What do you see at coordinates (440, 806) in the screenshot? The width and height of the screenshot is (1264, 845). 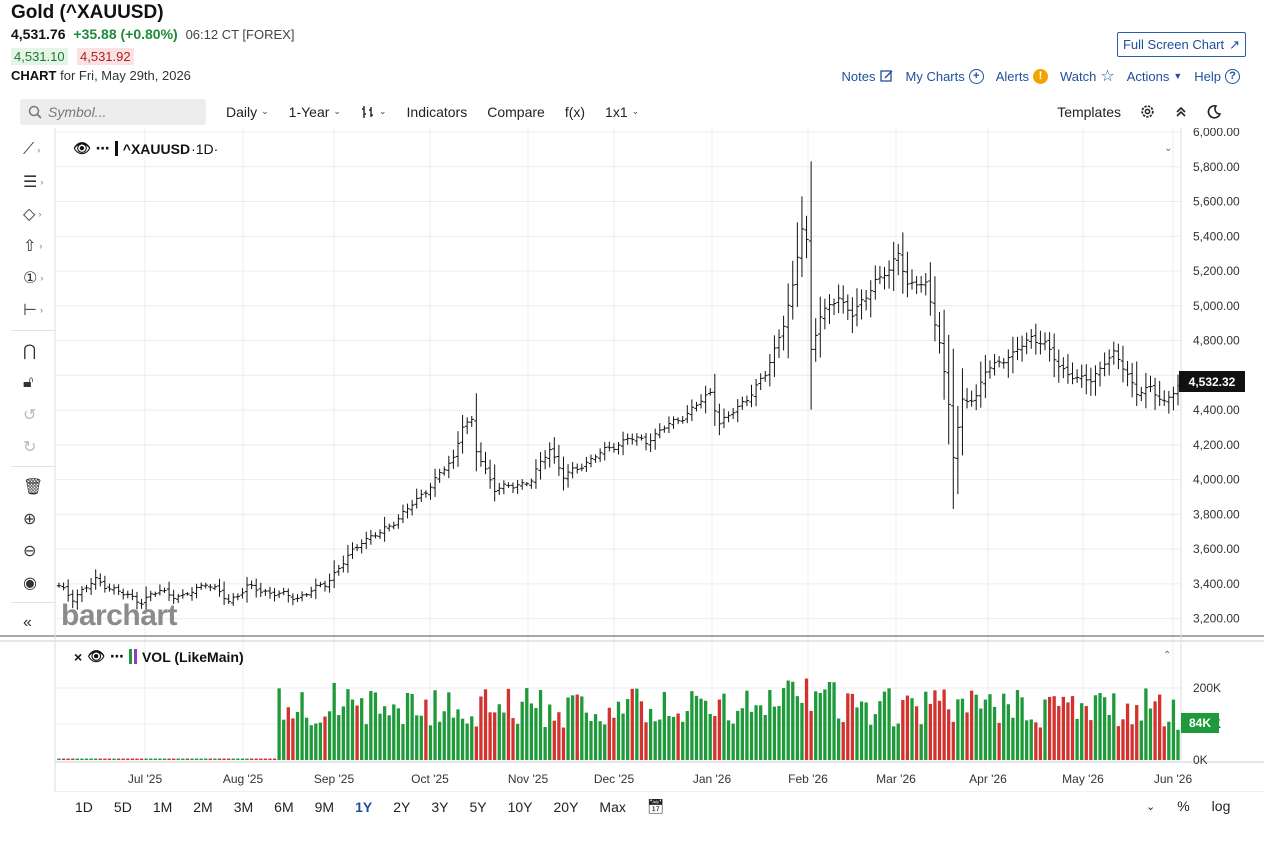 I see `range-3y: 3Y` at bounding box center [440, 806].